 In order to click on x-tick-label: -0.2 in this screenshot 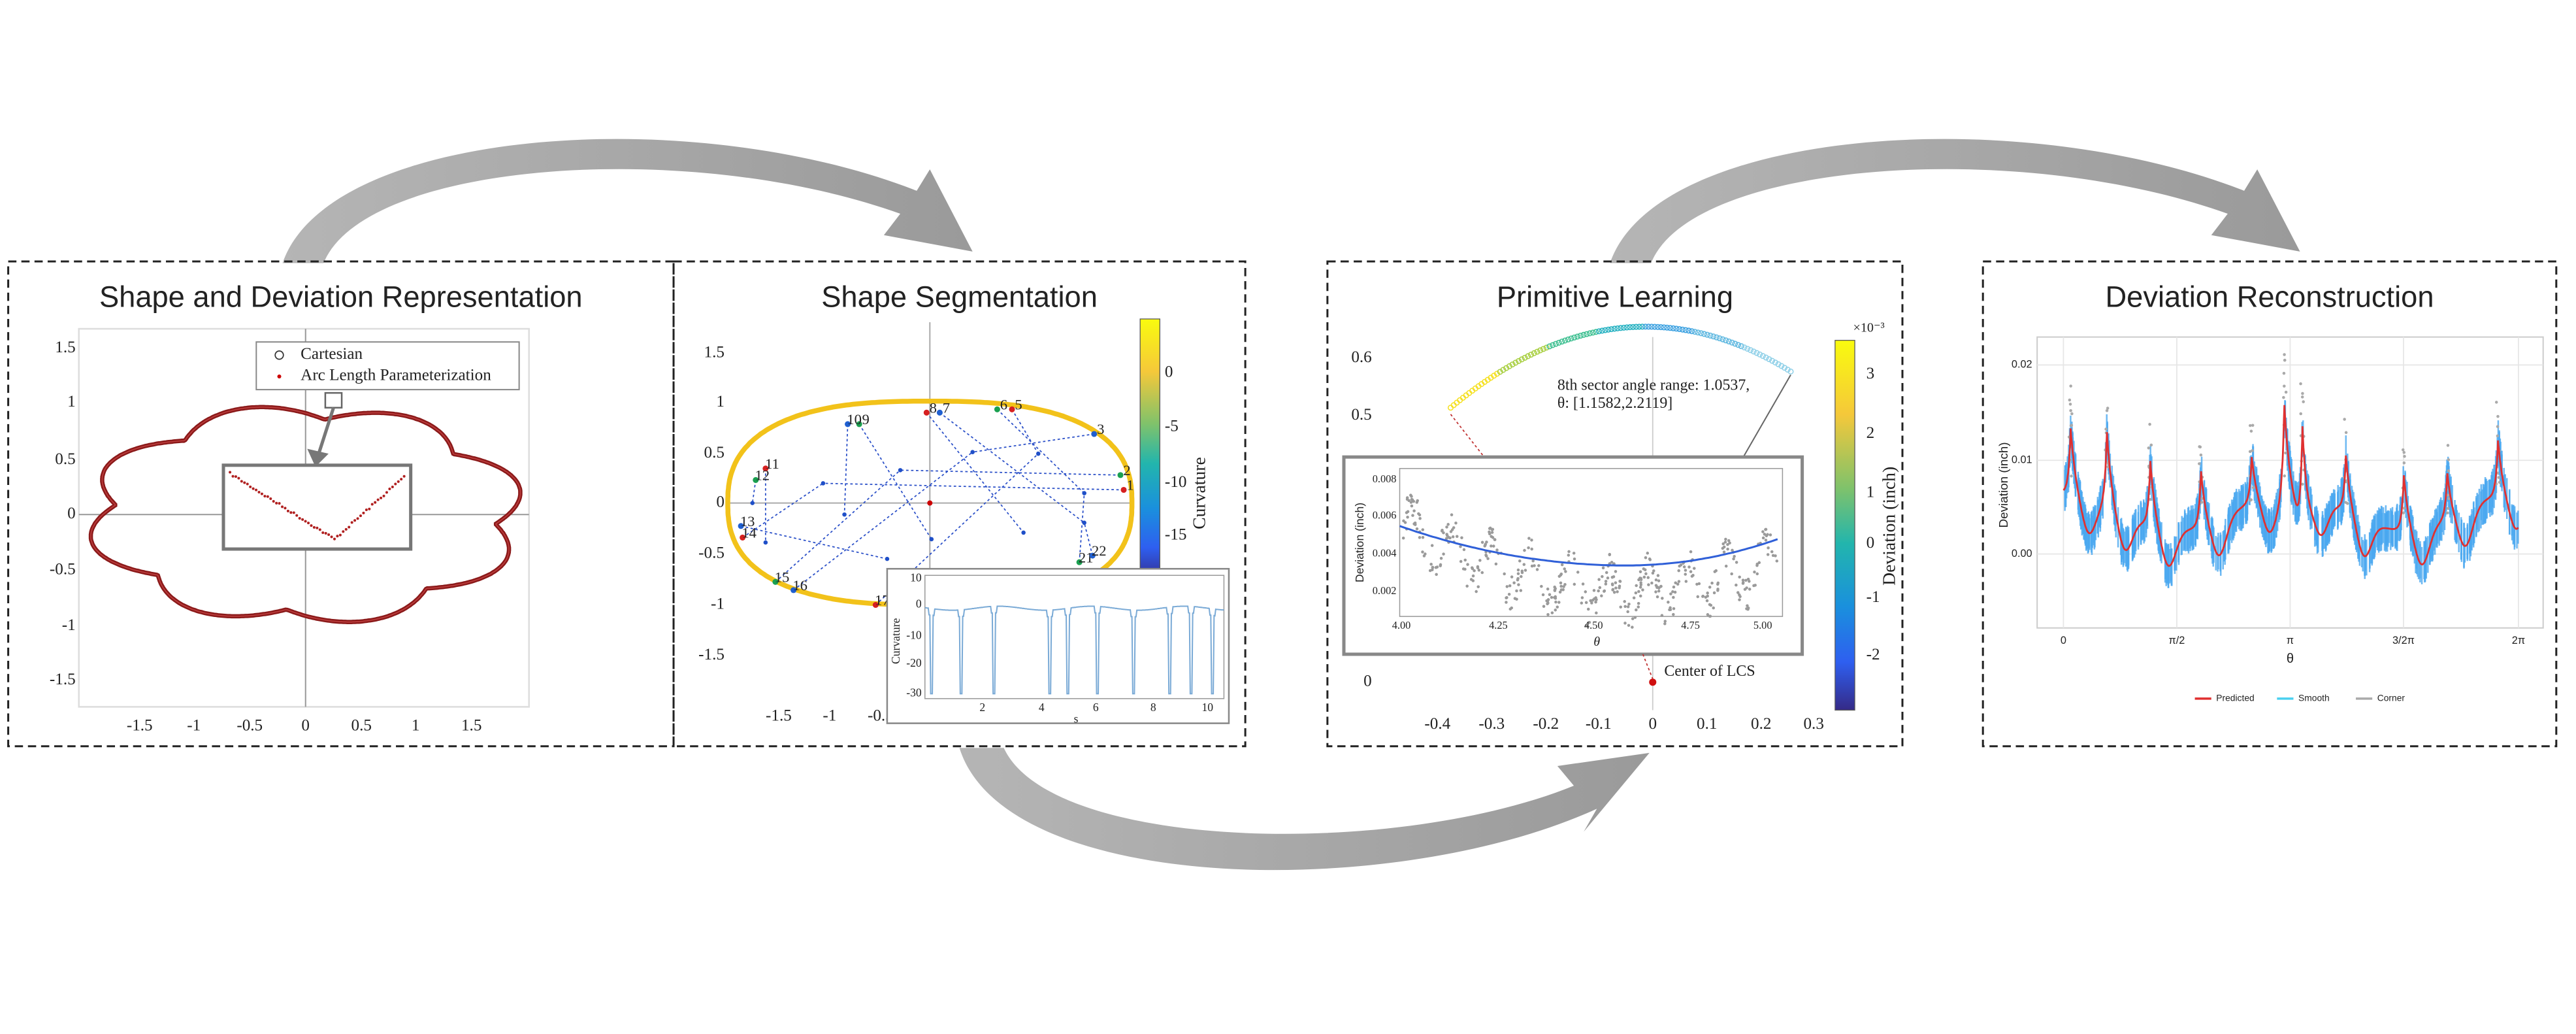, I will do `click(1546, 724)`.